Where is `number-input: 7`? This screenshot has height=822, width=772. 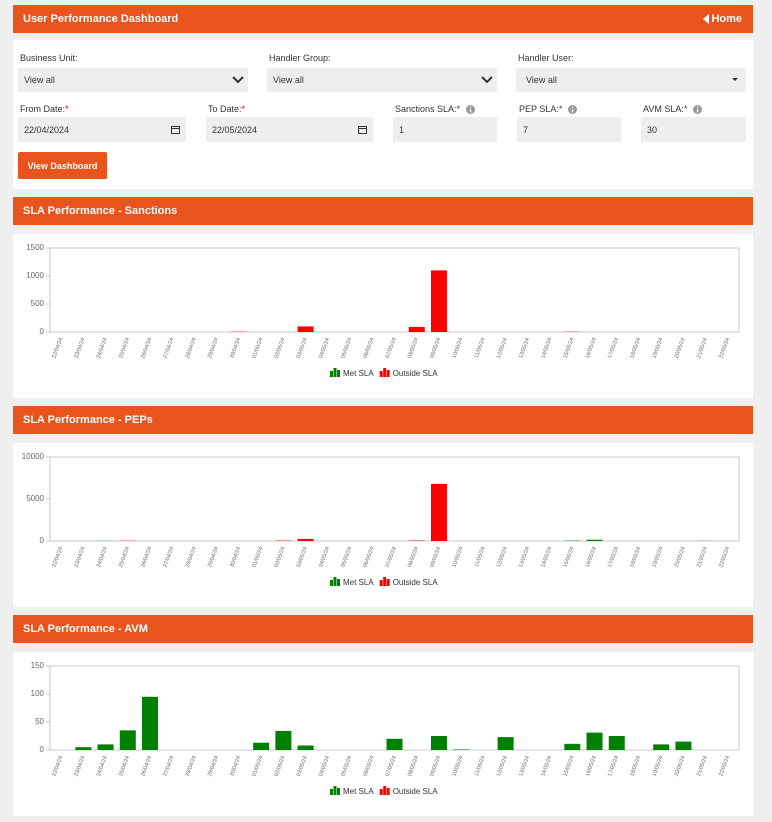 number-input: 7 is located at coordinates (569, 129).